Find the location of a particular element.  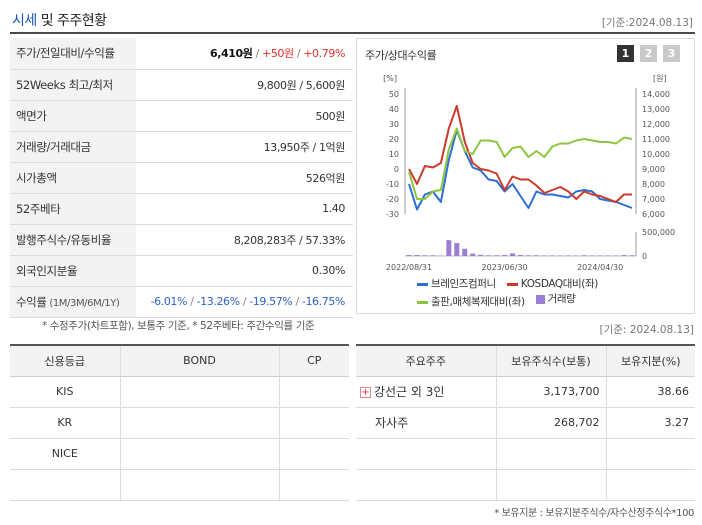

chart-page-3-button: 3 is located at coordinates (671, 53).